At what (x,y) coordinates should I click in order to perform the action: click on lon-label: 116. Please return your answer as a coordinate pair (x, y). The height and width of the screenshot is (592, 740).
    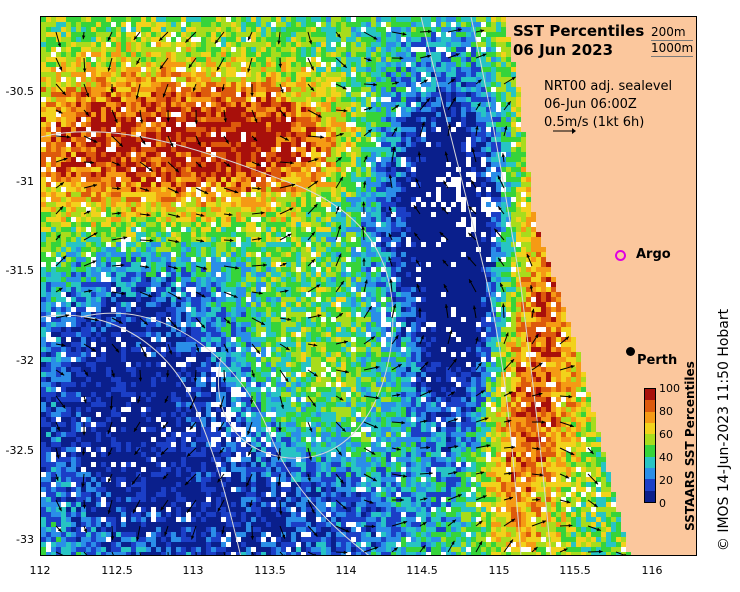
    Looking at the image, I should click on (652, 570).